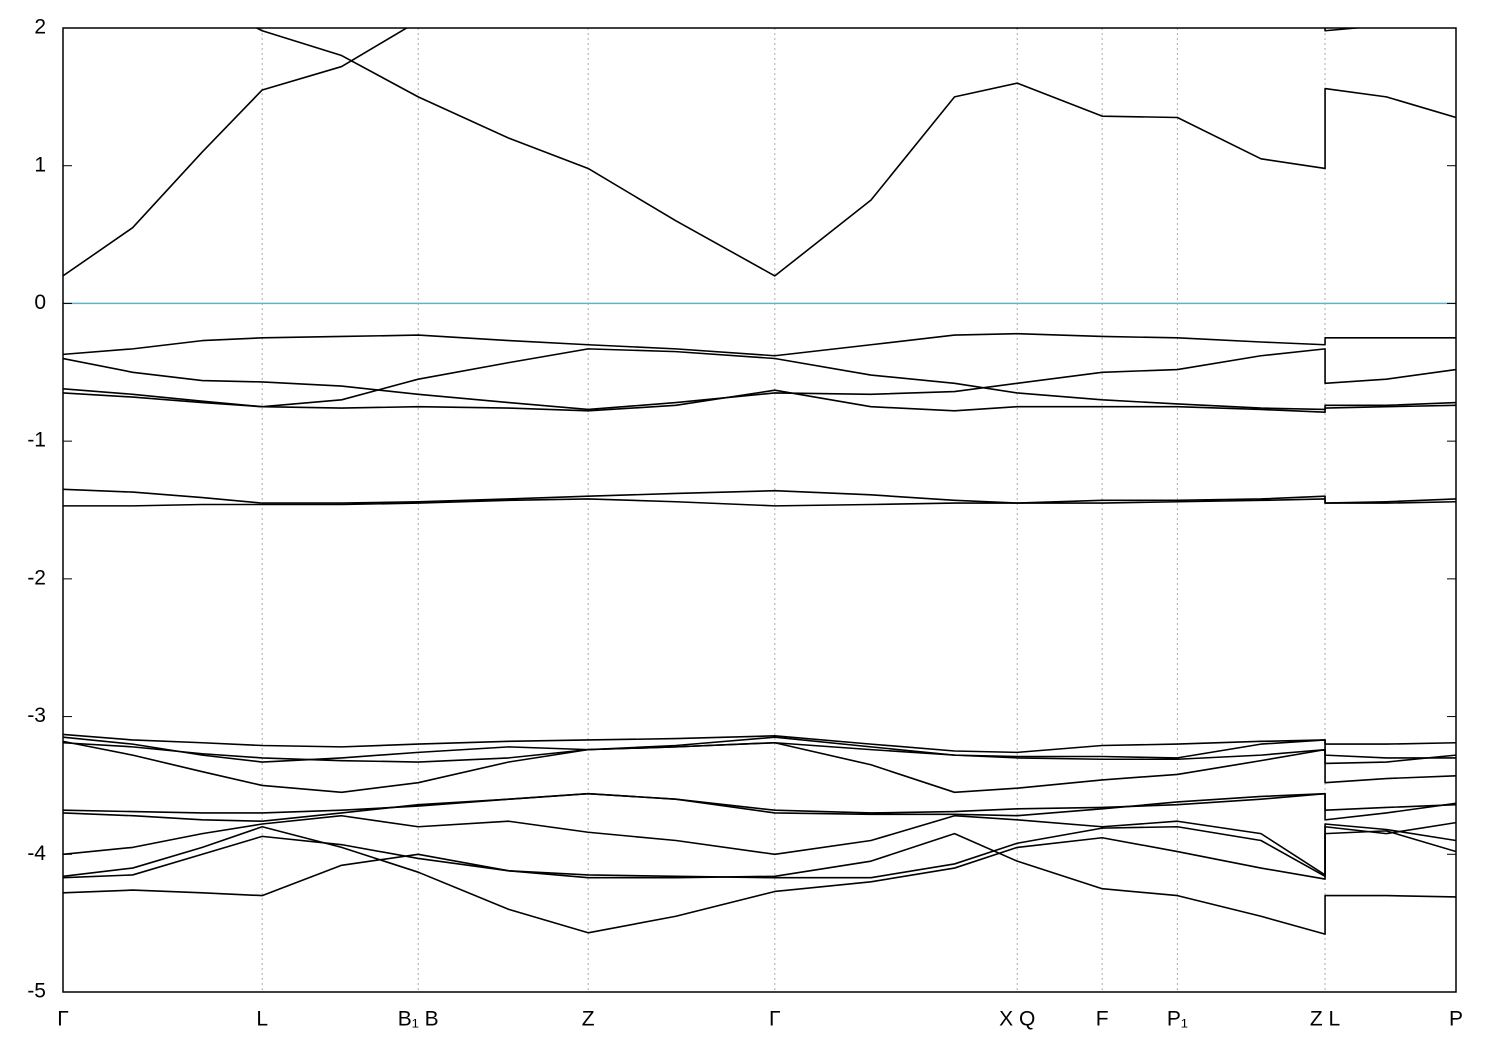  What do you see at coordinates (36, 991) in the screenshot?
I see `y-tick-label: -5` at bounding box center [36, 991].